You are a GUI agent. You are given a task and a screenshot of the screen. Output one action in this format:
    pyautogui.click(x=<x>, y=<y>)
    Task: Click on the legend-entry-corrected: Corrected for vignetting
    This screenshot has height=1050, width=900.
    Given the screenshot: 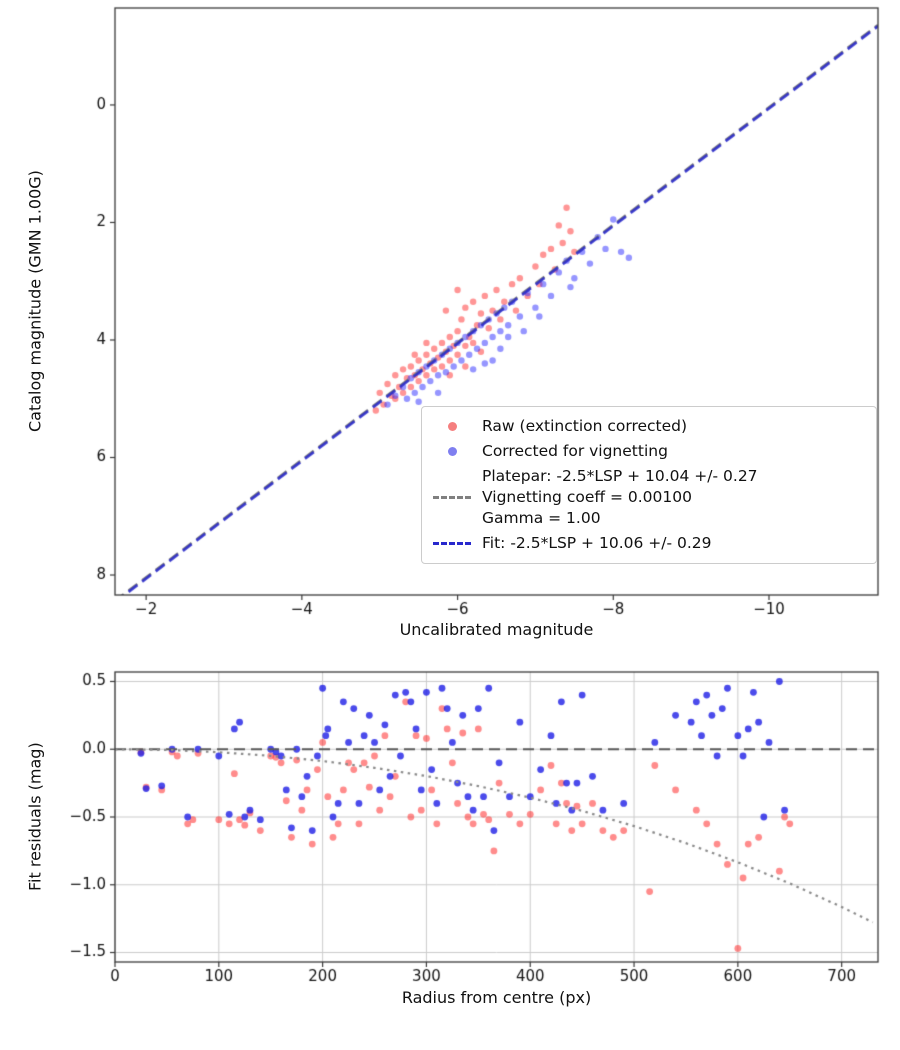 What is the action you would take?
    pyautogui.click(x=649, y=451)
    